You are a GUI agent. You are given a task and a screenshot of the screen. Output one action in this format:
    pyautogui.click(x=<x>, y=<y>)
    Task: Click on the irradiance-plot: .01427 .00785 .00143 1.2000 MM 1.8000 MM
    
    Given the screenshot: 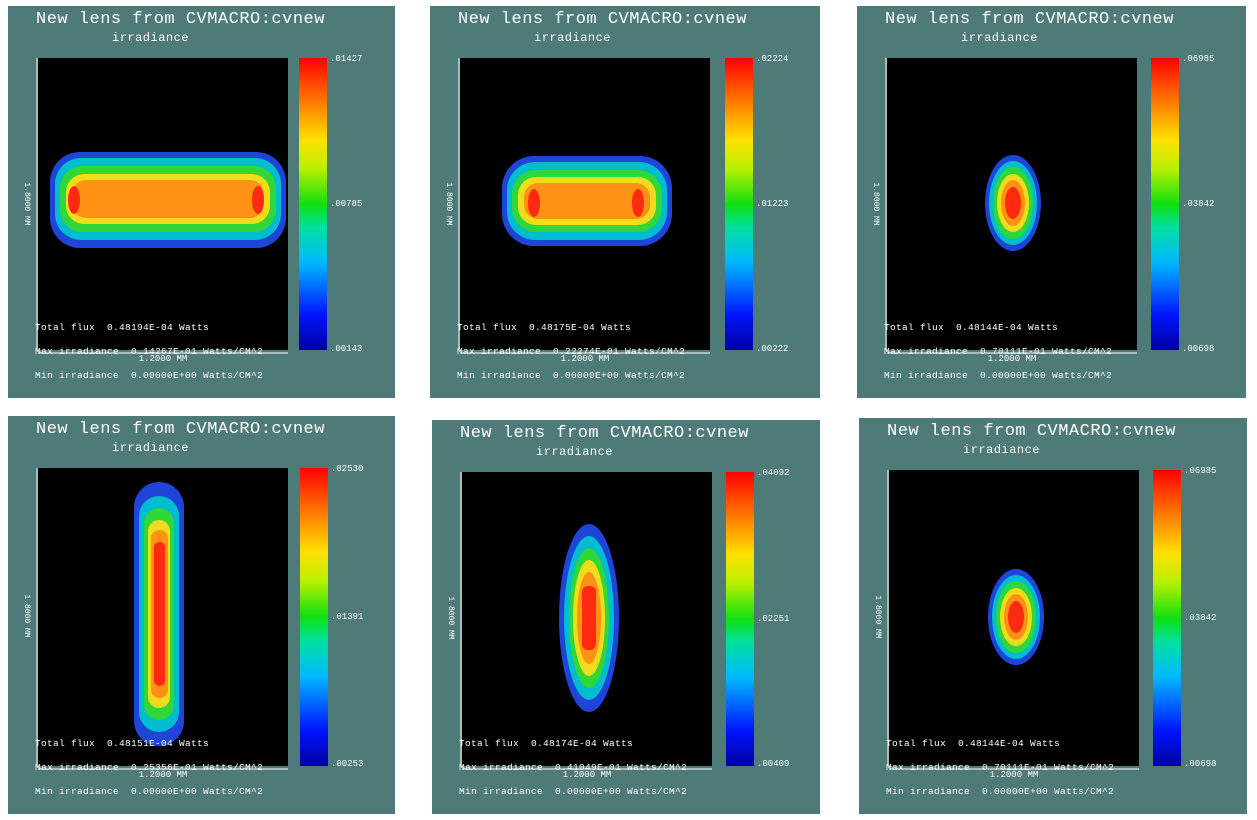 What is the action you would take?
    pyautogui.click(x=192, y=209)
    